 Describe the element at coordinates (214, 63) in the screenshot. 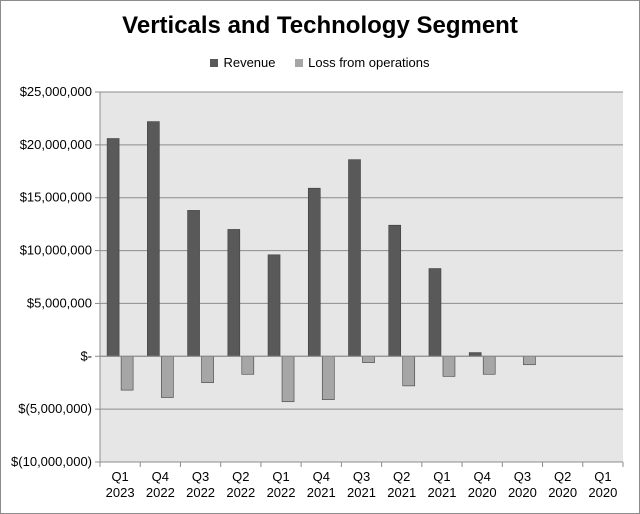

I see `legend-swatch-revenue` at that location.